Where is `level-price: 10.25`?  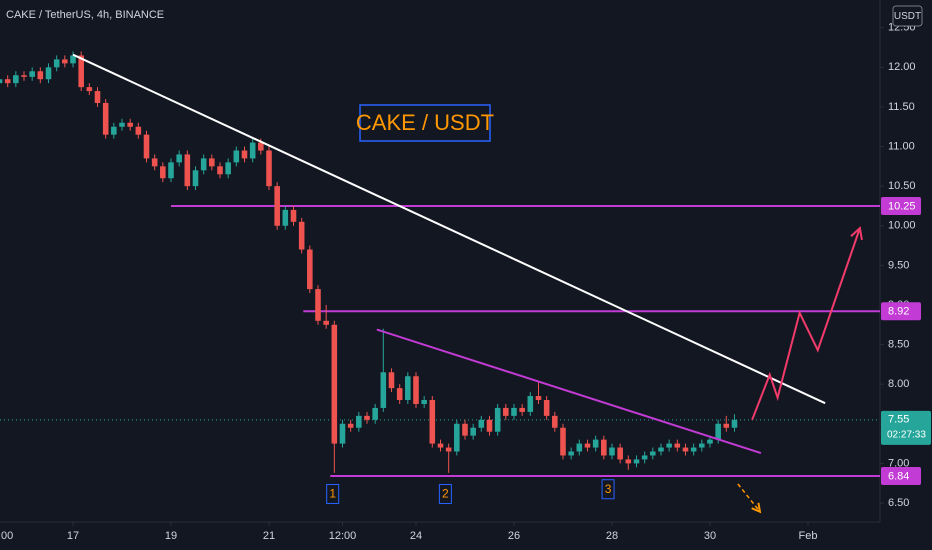
level-price: 10.25 is located at coordinates (902, 206).